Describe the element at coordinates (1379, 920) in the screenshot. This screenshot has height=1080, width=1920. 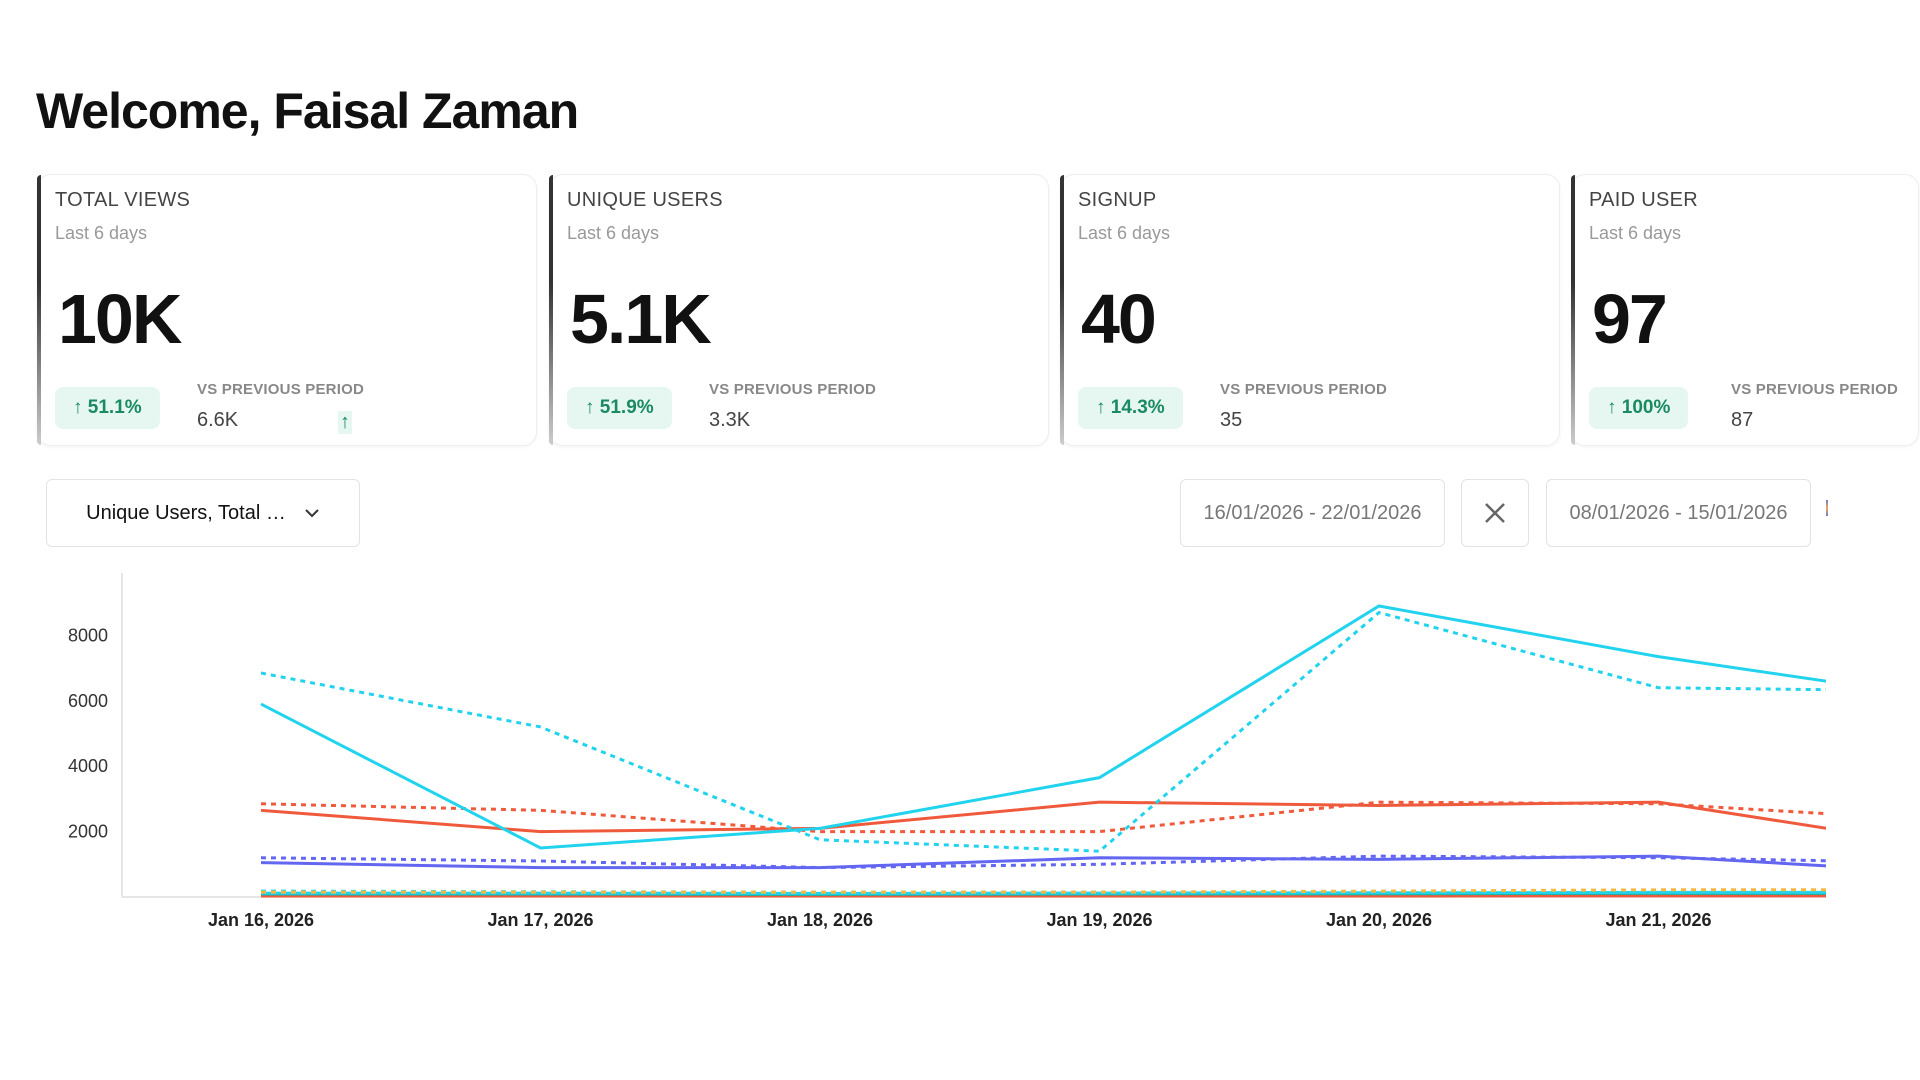
I see `x-tick-label: Jan 20, 2026` at that location.